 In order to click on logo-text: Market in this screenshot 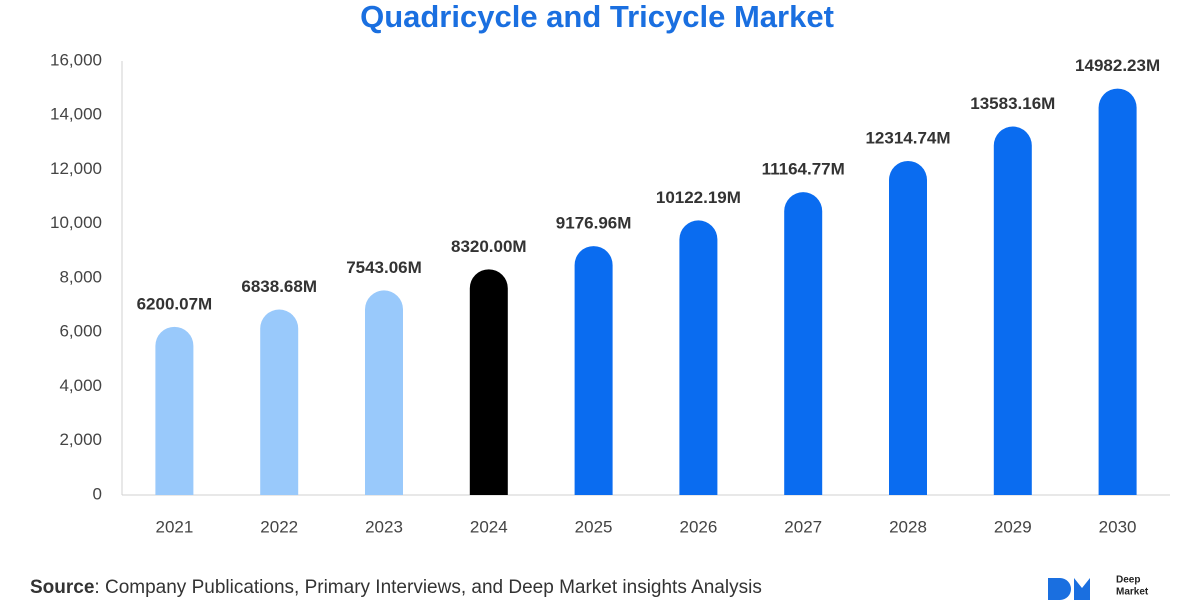, I will do `click(1132, 592)`.